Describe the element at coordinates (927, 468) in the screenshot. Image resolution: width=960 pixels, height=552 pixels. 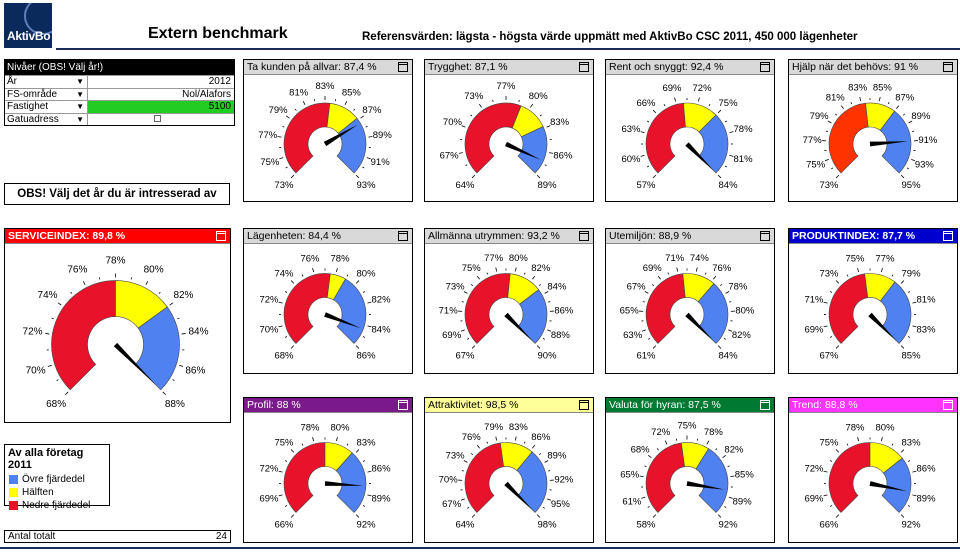
I see `gauge-tick-label: 86%` at that location.